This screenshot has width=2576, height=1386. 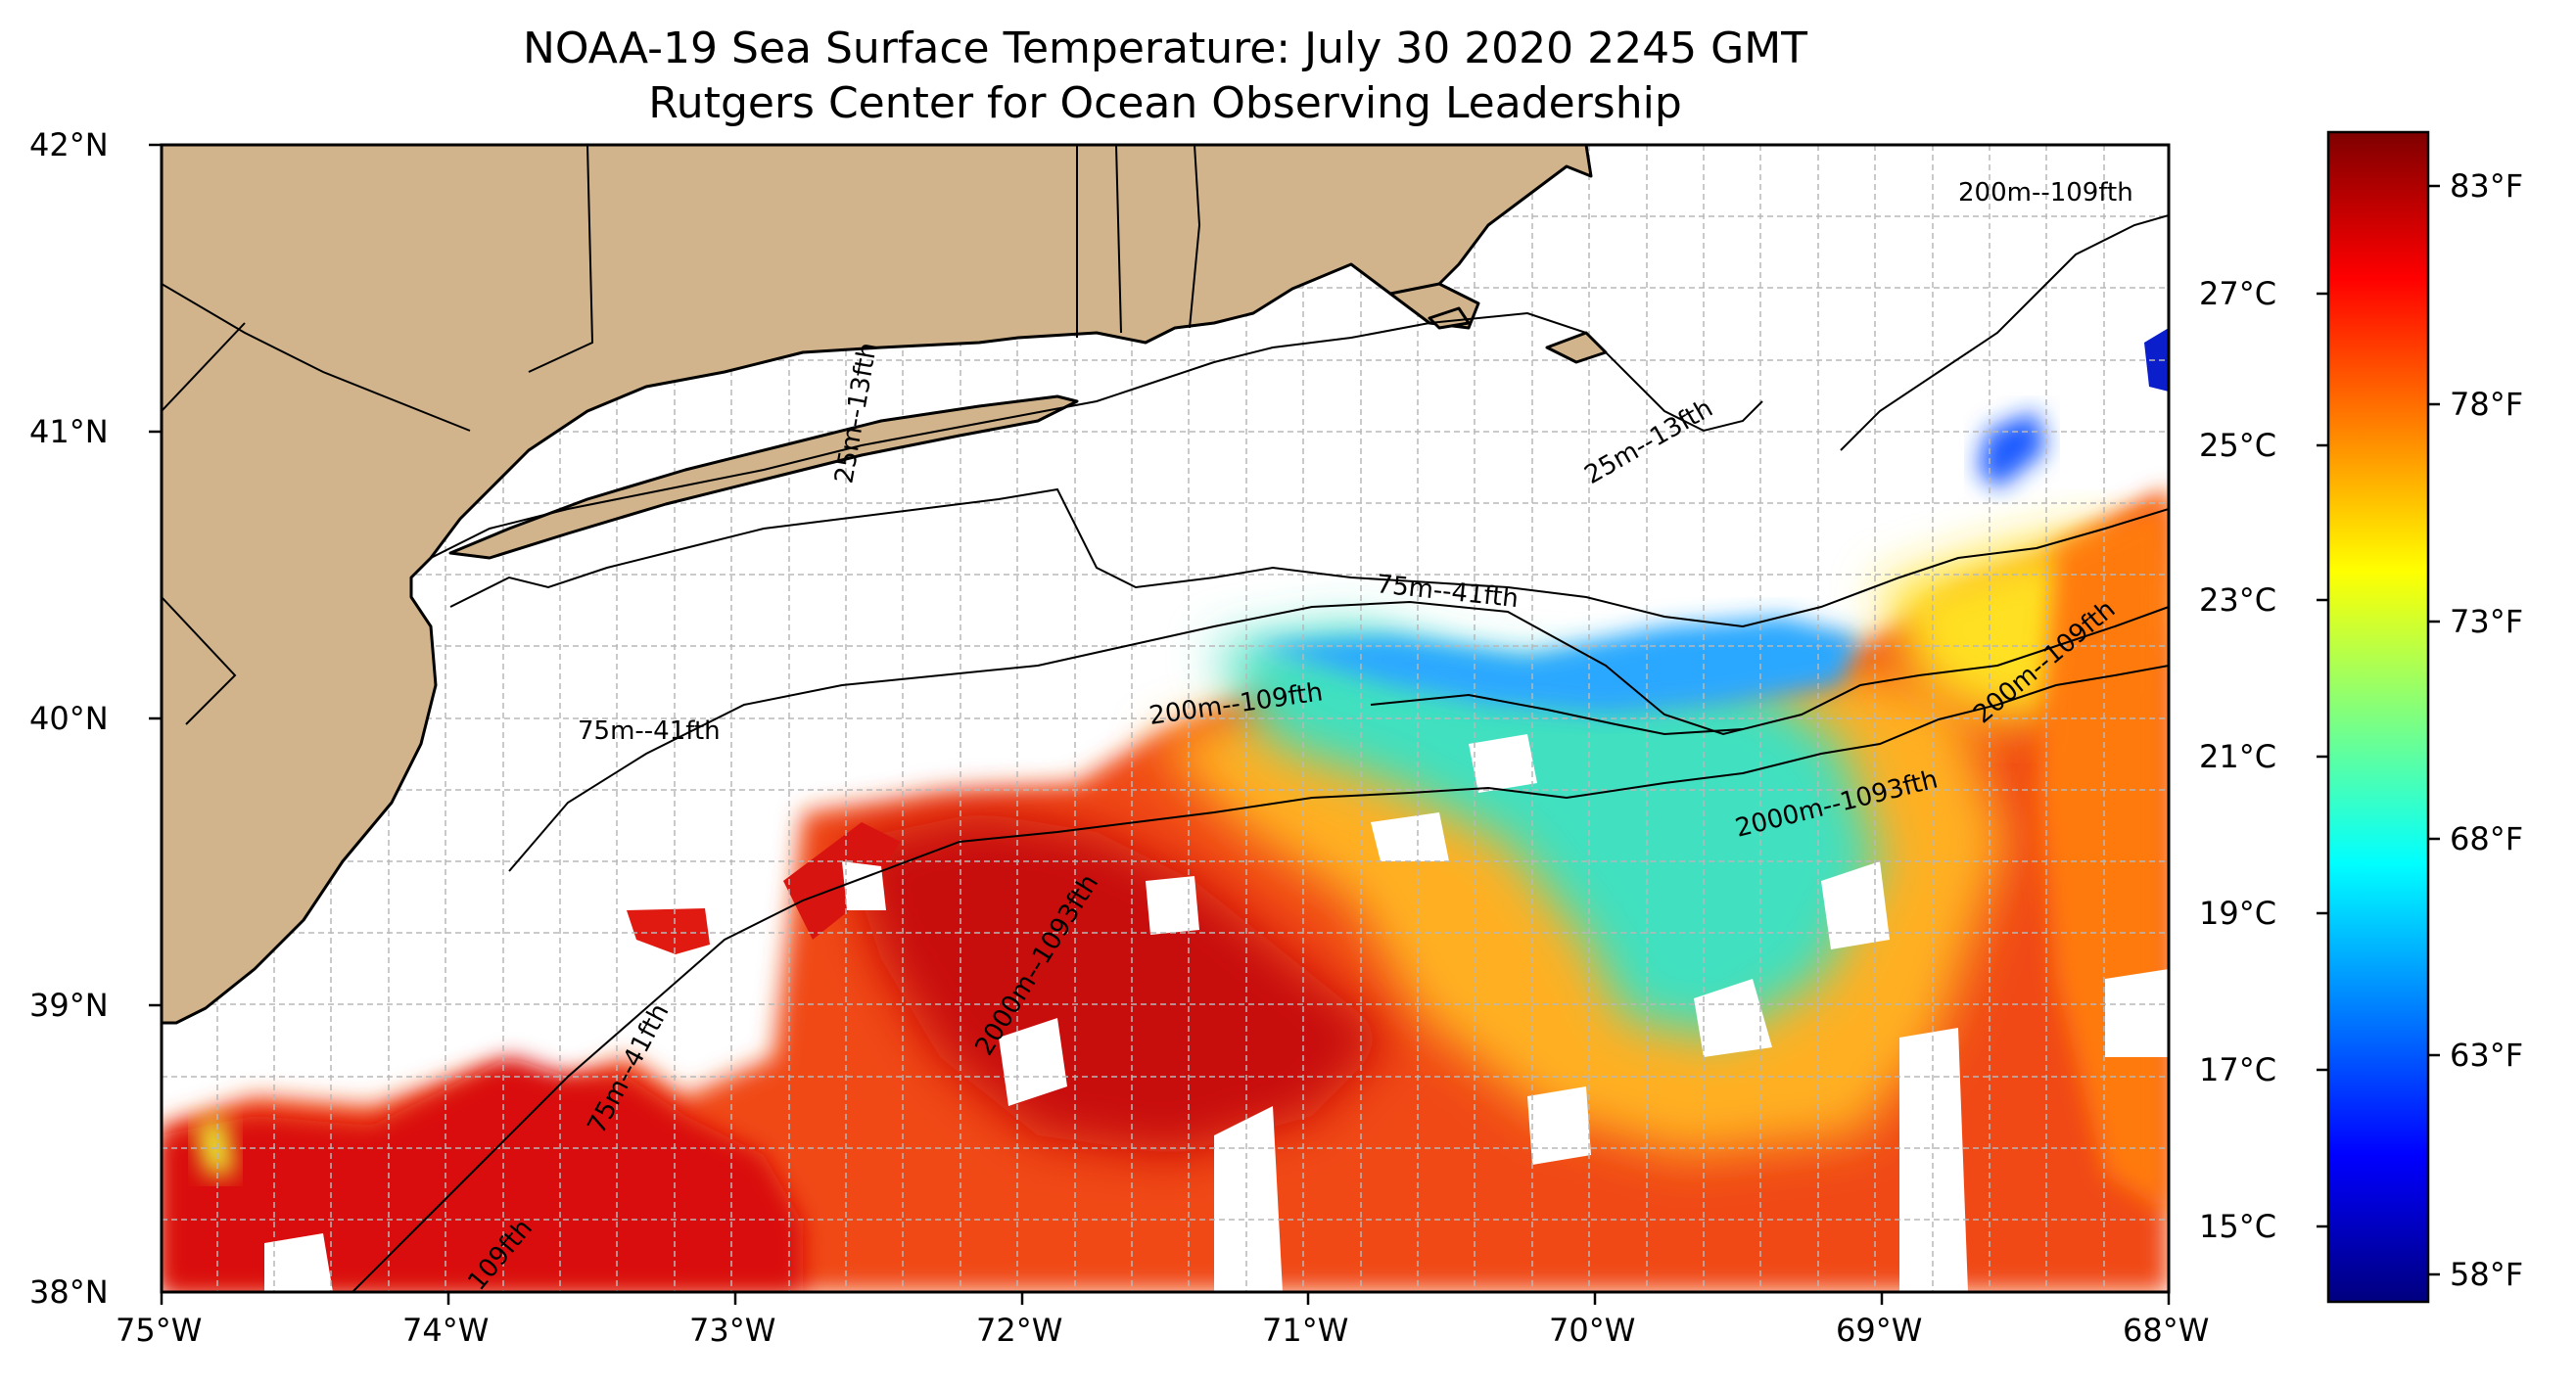 What do you see at coordinates (69, 718) in the screenshot?
I see `y-tick-label: 40°N` at bounding box center [69, 718].